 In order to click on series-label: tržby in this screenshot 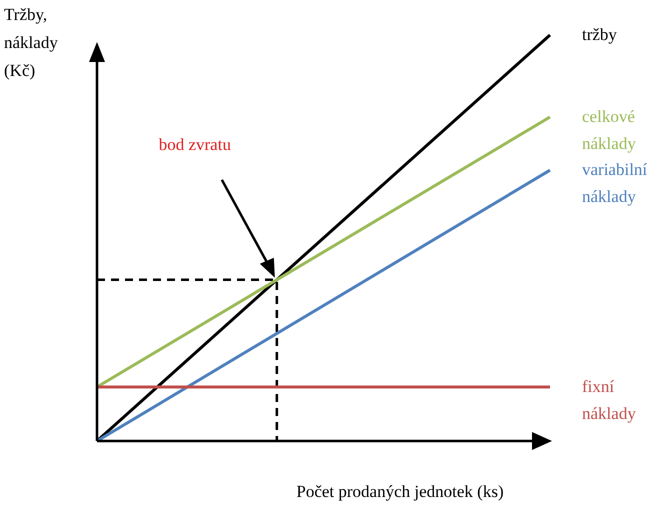, I will do `click(600, 34)`.